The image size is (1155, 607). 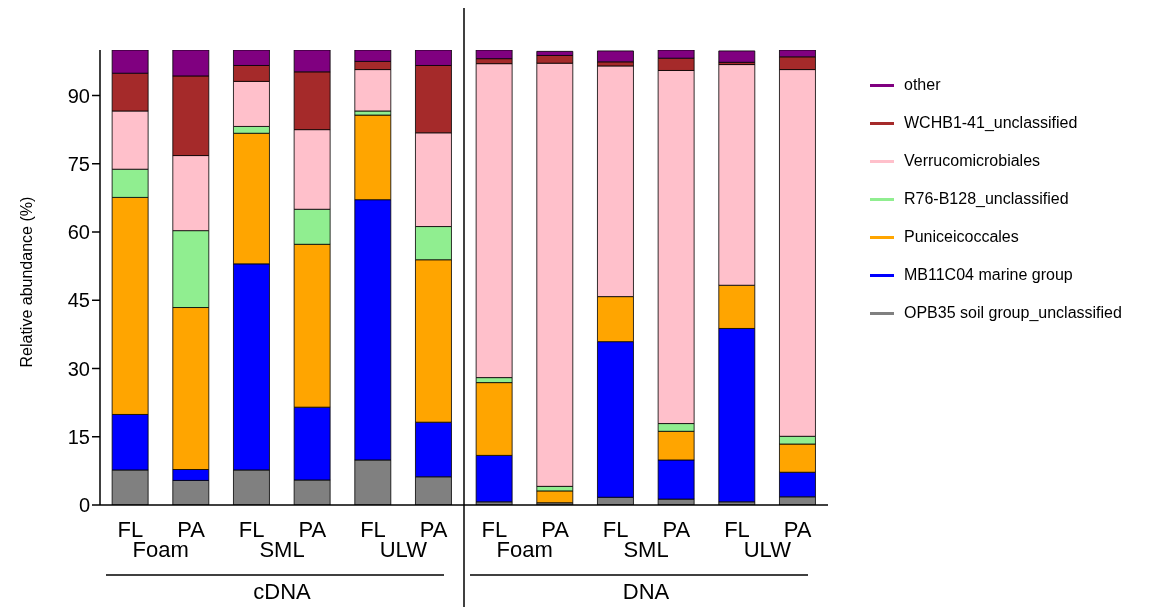 I want to click on y-tick-label: 60, so click(x=78, y=232).